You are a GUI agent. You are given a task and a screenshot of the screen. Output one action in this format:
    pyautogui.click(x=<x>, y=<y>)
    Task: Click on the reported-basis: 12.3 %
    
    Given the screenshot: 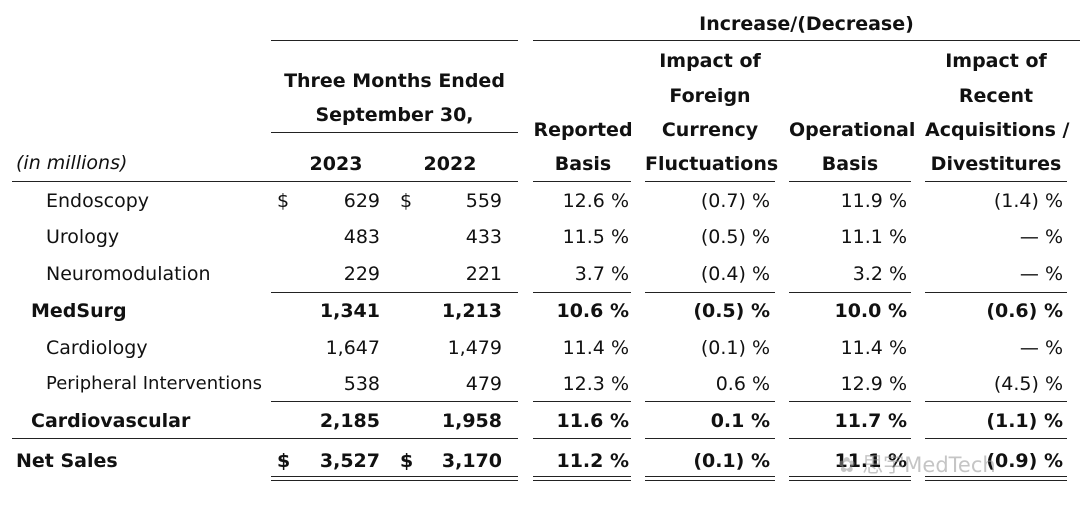 What is the action you would take?
    pyautogui.click(x=595, y=384)
    